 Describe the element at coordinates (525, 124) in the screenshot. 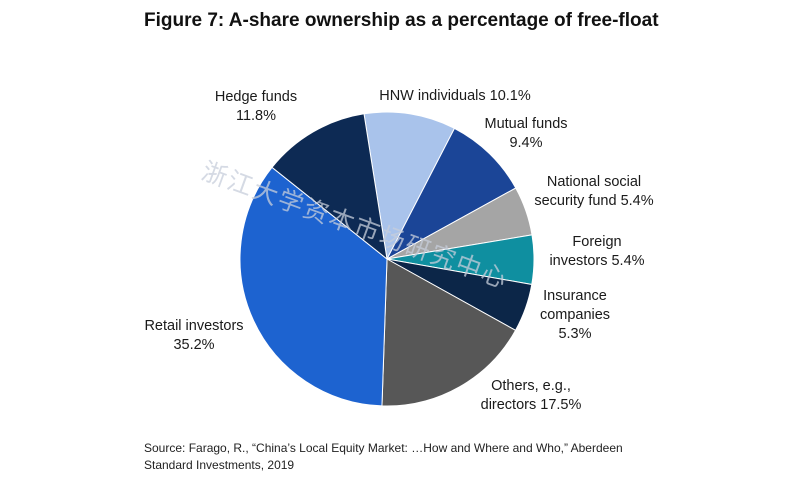

I see `slice-label-line: Mutual funds` at that location.